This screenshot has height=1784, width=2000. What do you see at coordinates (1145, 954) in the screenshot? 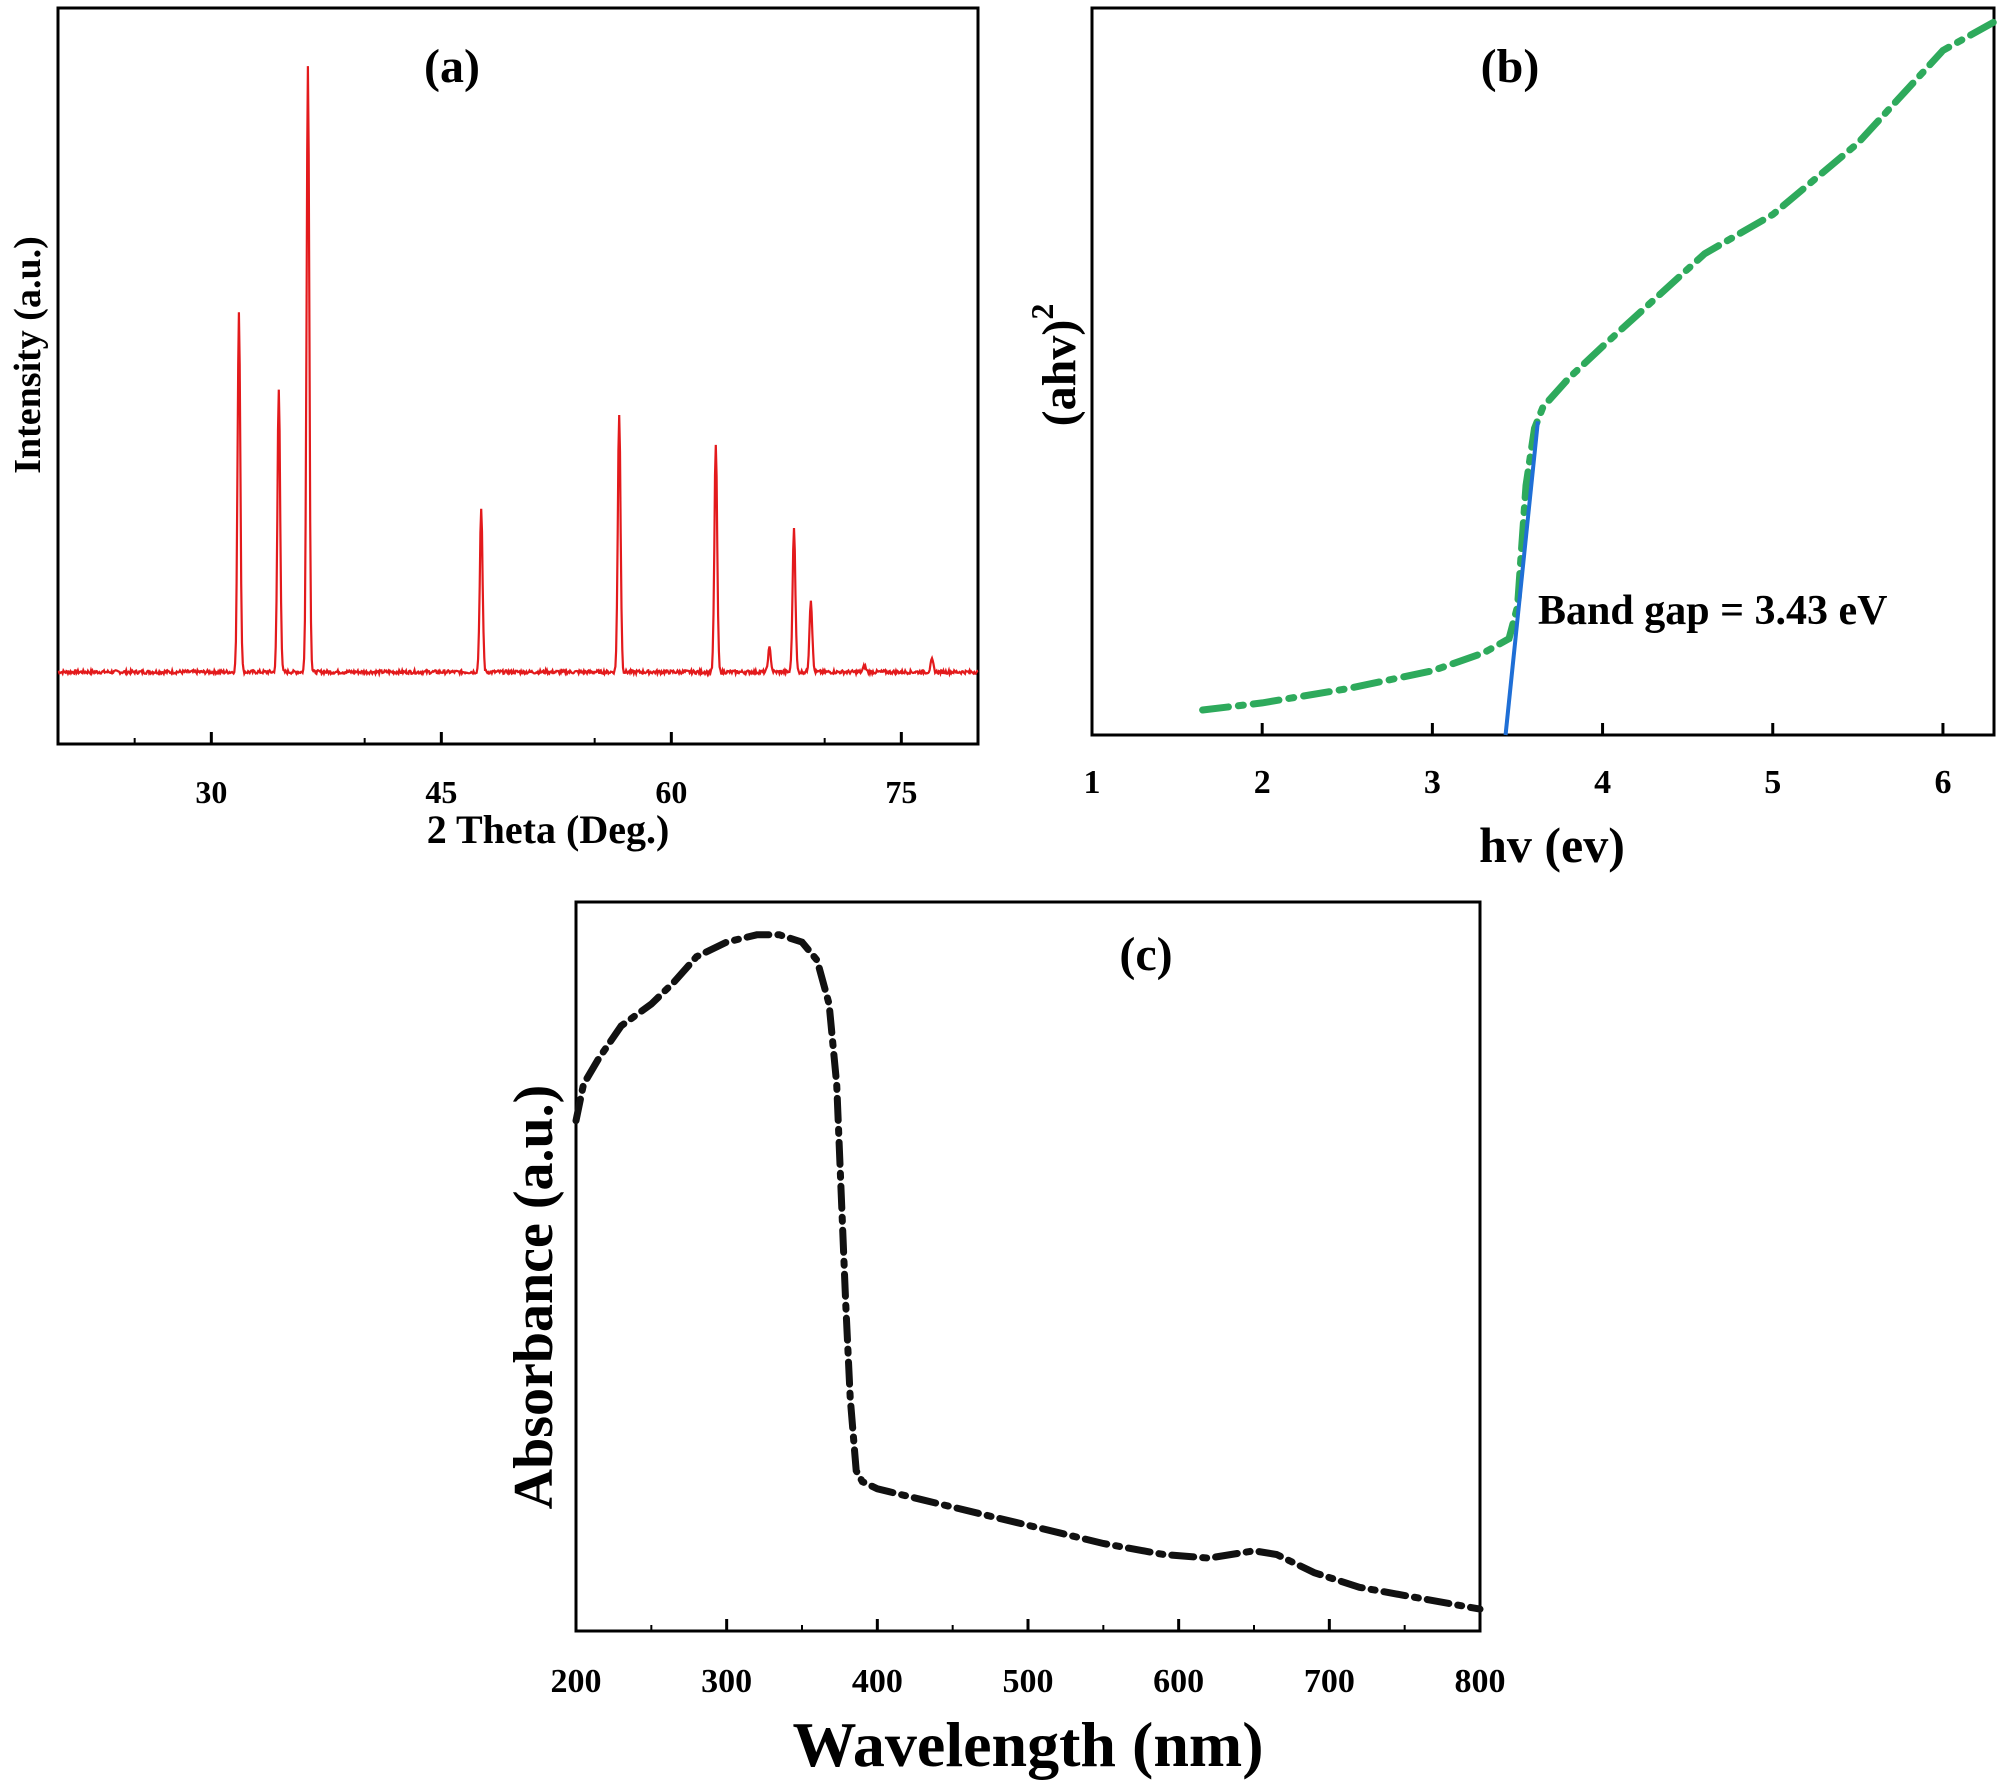
I see `panel-c-label: (c)` at bounding box center [1145, 954].